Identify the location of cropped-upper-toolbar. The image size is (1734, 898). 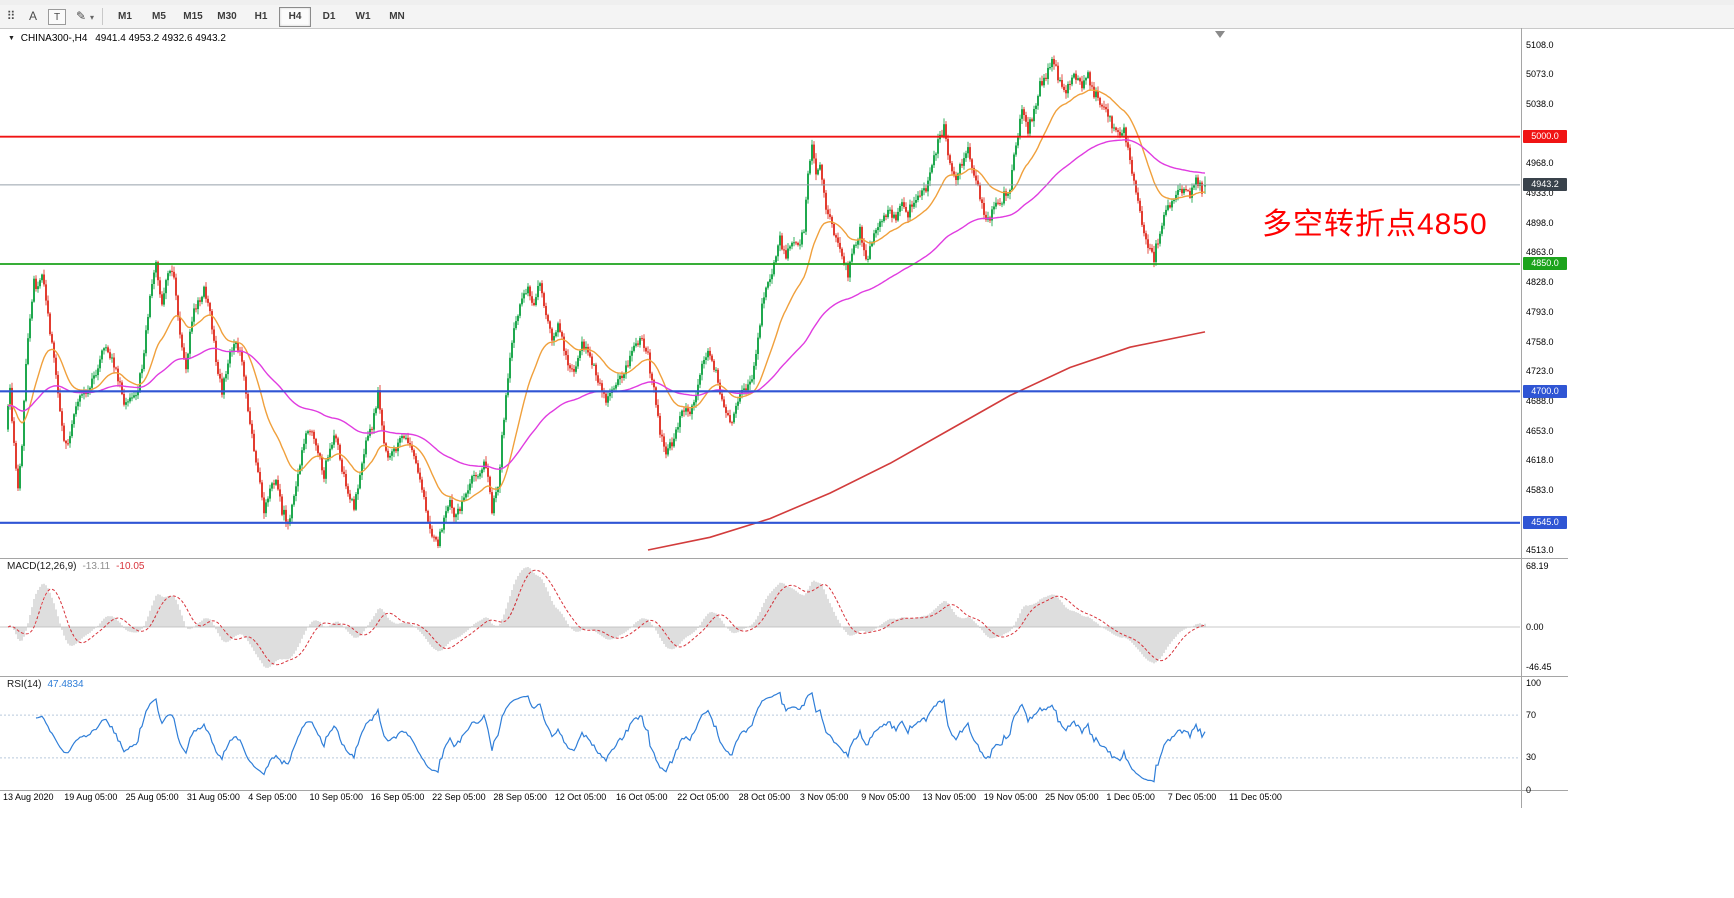
(867, 2).